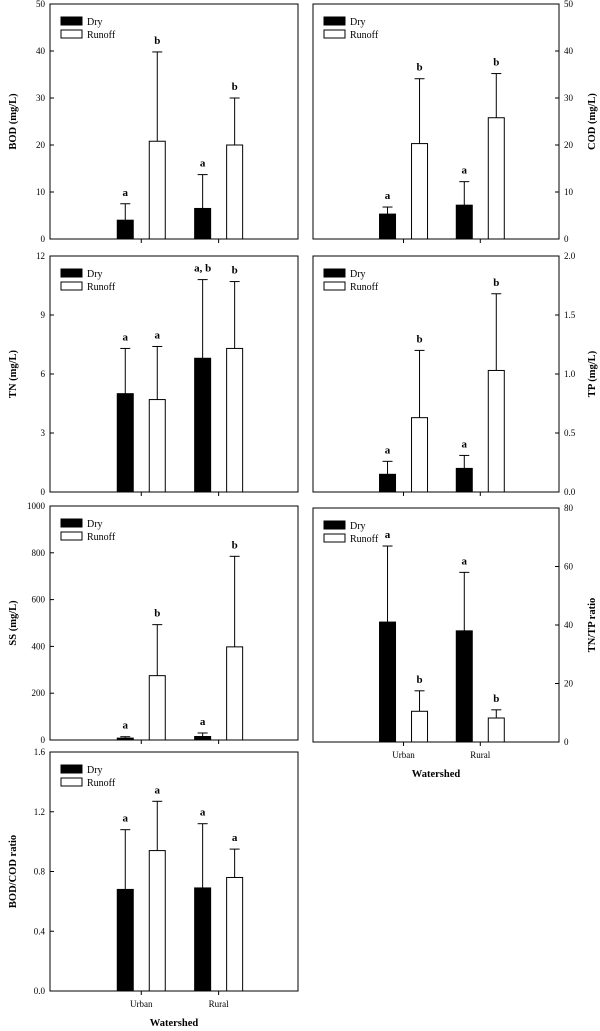  Describe the element at coordinates (569, 508) in the screenshot. I see `y-tick-label: 80` at that location.